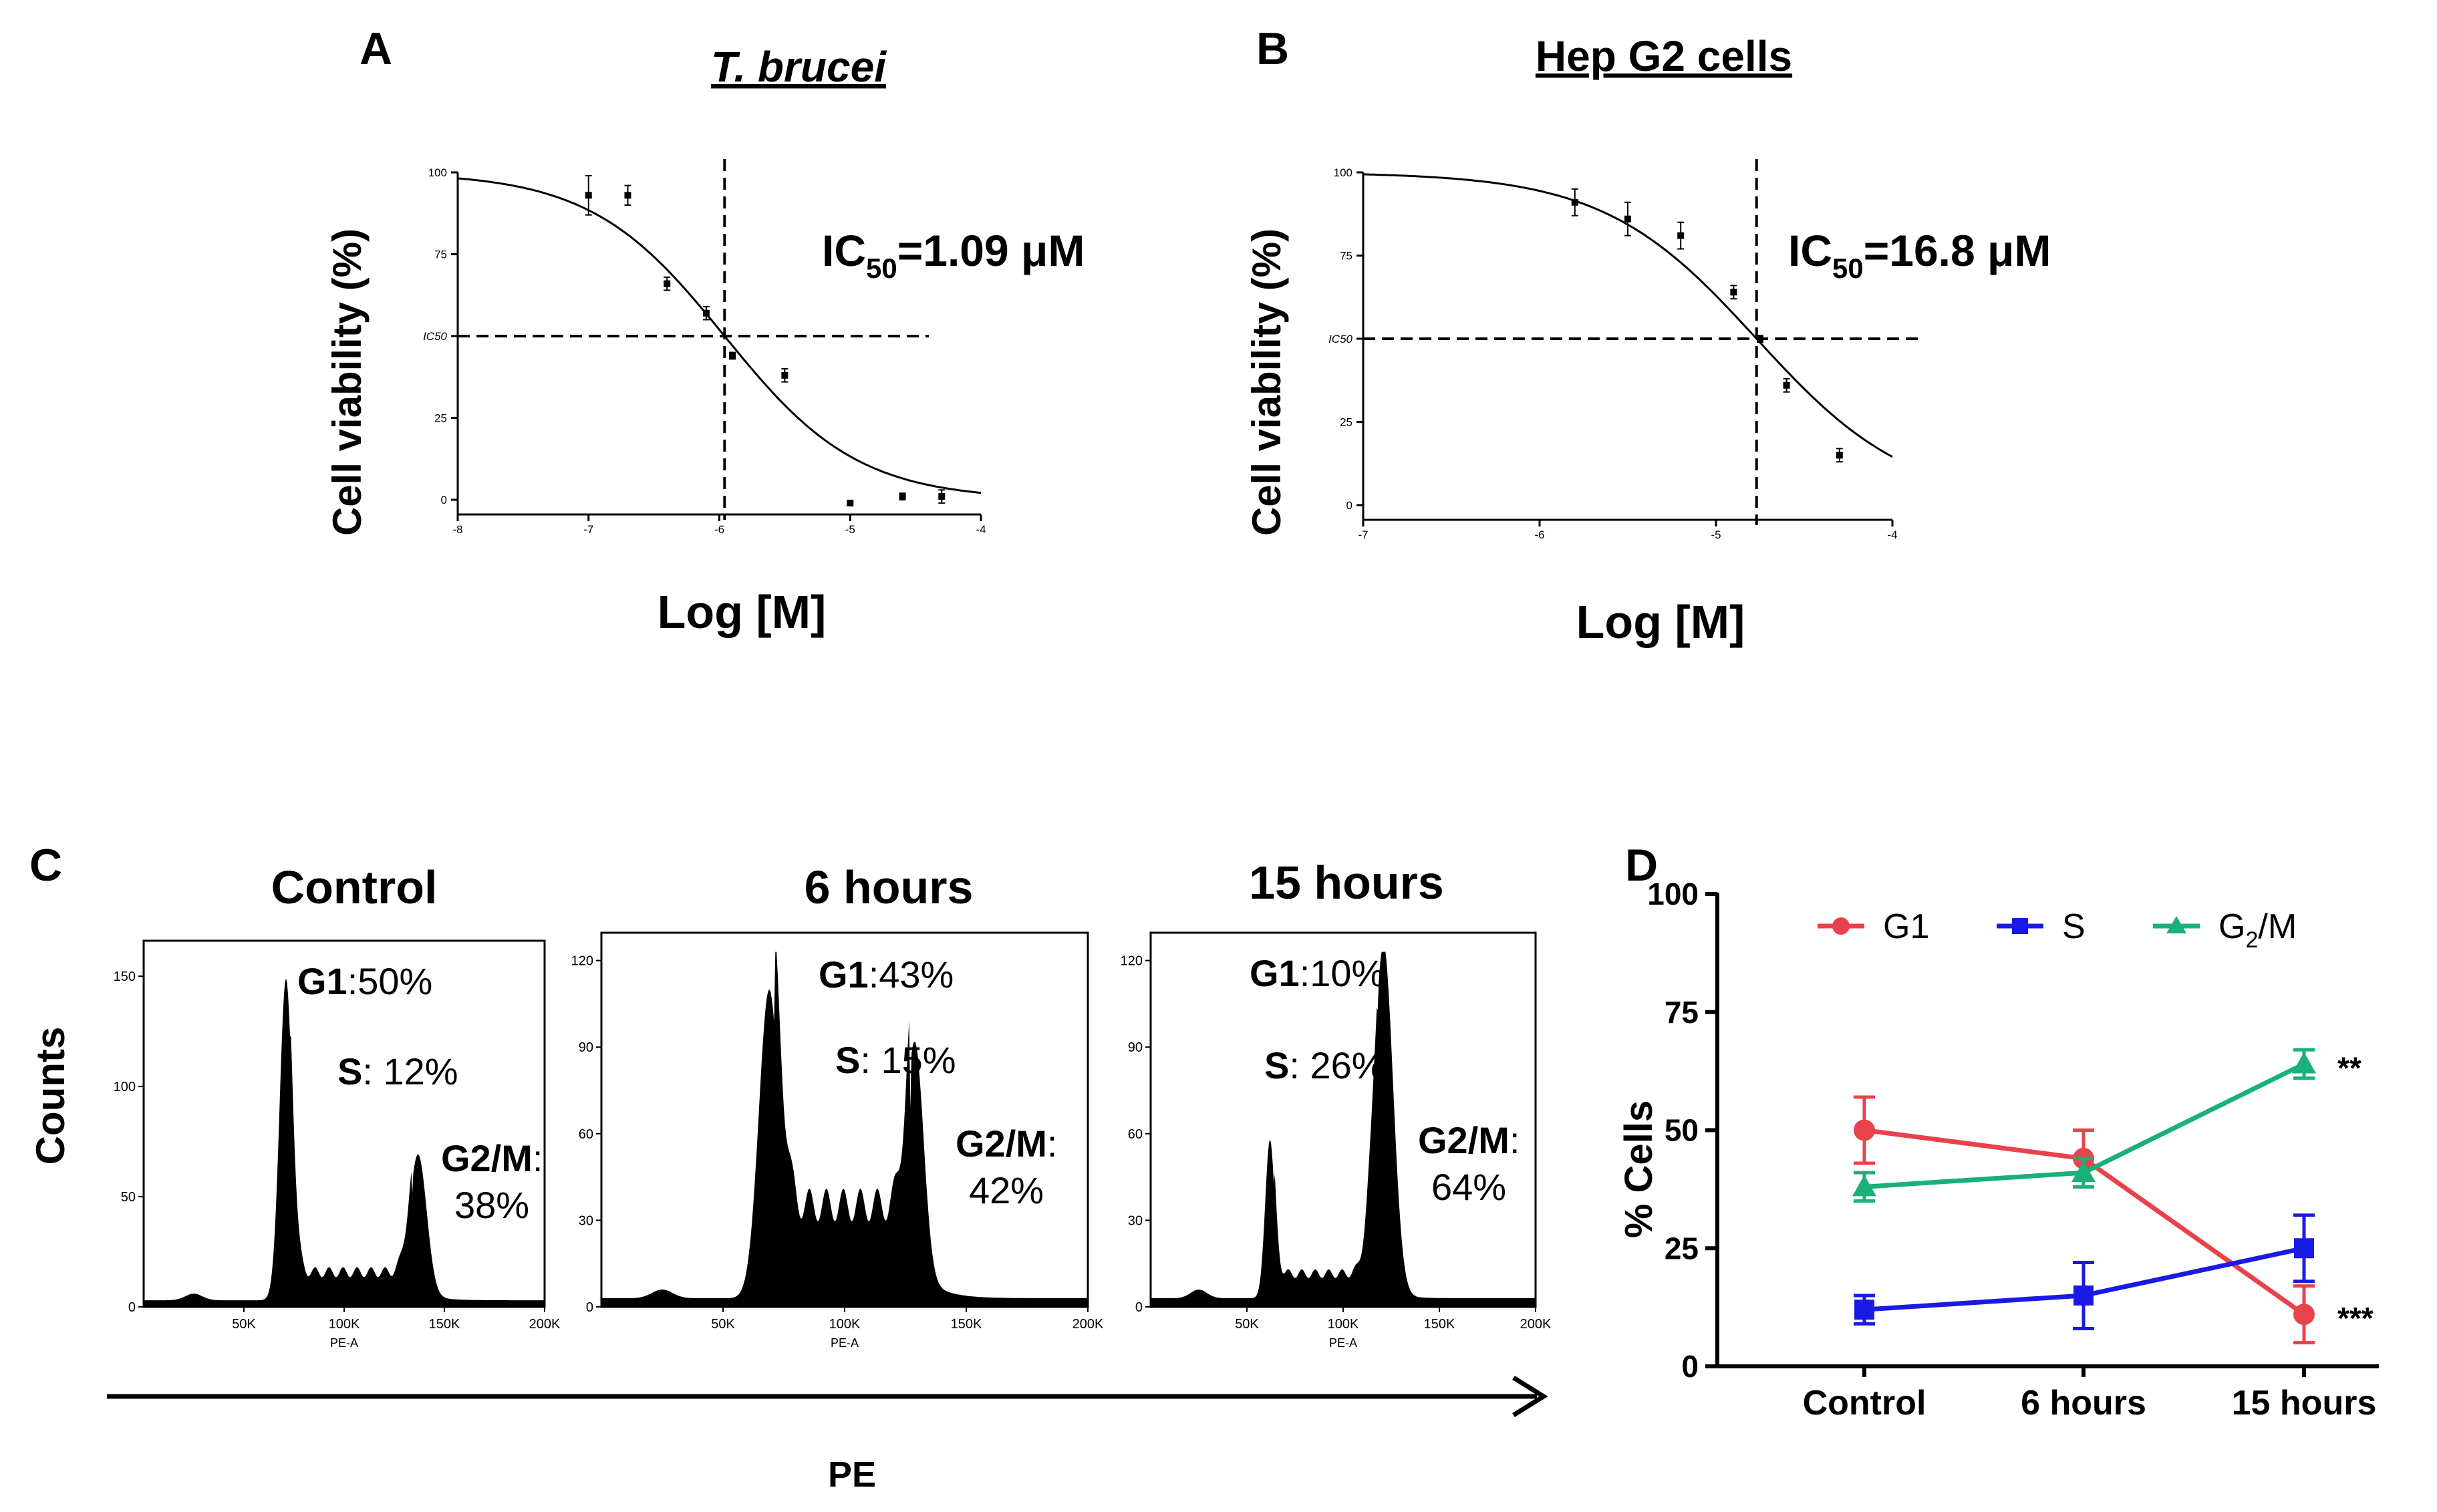 The image size is (2437, 1512). Describe the element at coordinates (1641, 865) in the screenshot. I see `panel-letter-d: D` at that location.